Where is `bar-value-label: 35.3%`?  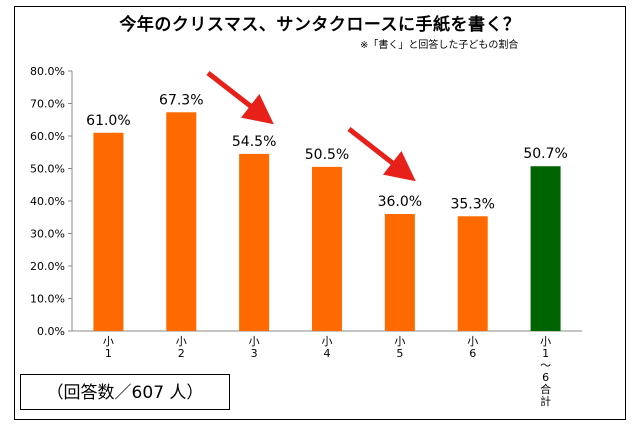 bar-value-label: 35.3% is located at coordinates (472, 204).